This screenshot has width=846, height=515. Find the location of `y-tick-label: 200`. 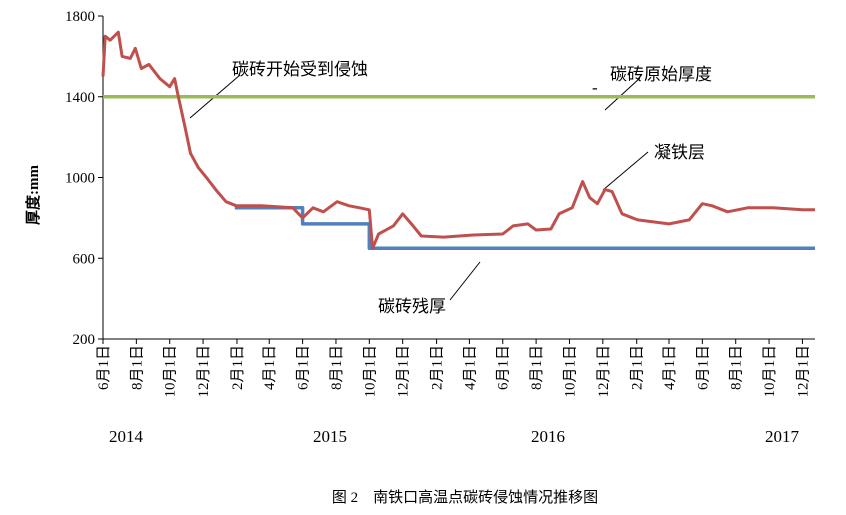

y-tick-label: 200 is located at coordinates (84, 340).